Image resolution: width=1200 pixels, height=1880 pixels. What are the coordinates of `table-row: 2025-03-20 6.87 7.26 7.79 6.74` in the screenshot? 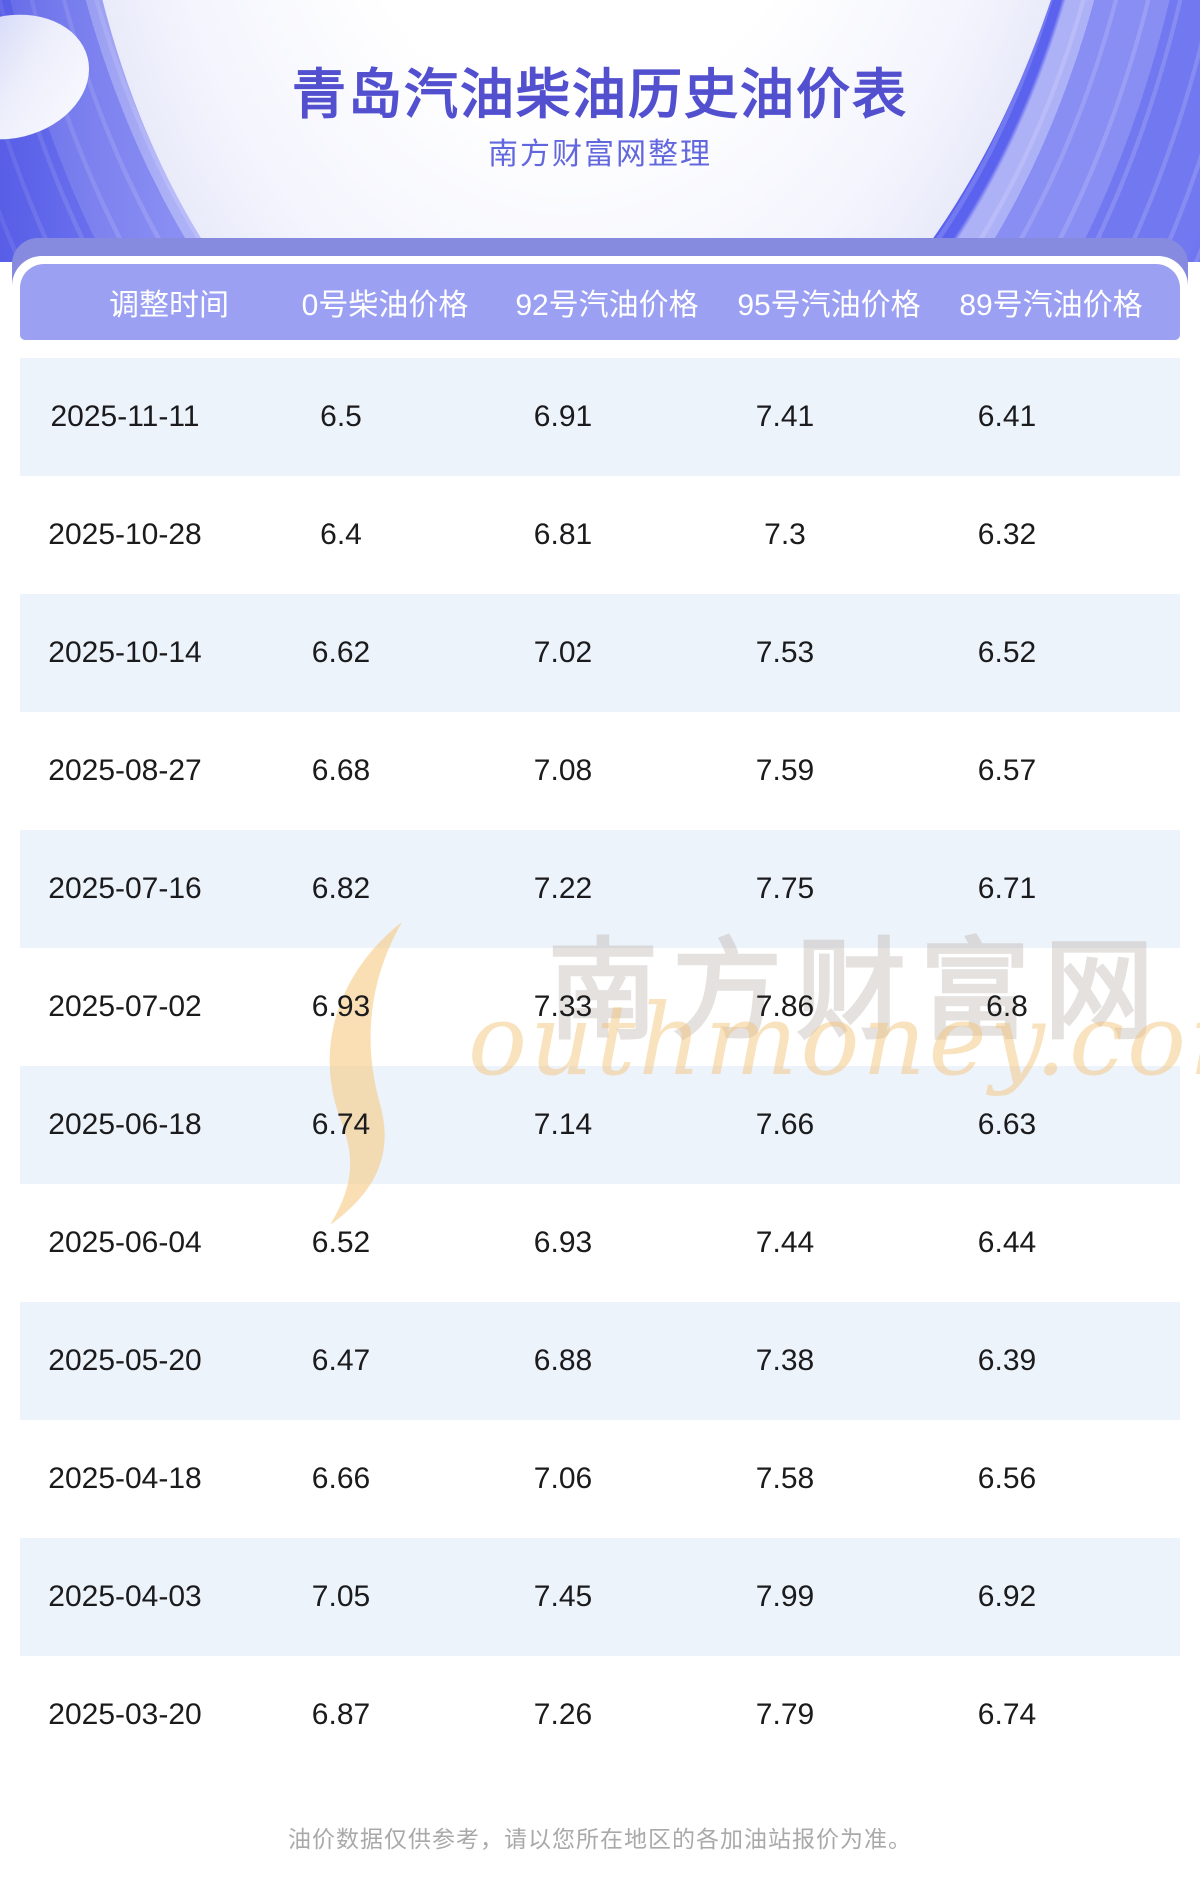 It's located at (600, 1715).